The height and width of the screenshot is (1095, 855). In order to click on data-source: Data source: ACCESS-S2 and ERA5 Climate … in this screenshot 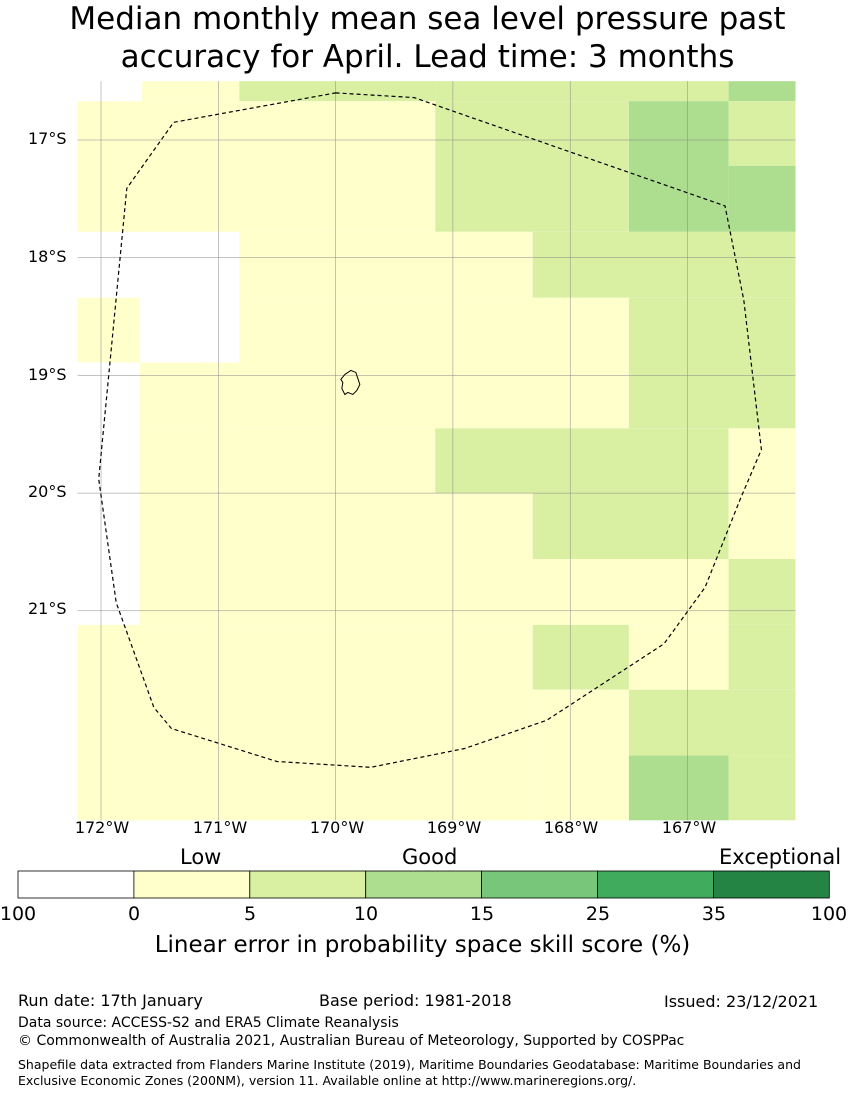, I will do `click(208, 1023)`.